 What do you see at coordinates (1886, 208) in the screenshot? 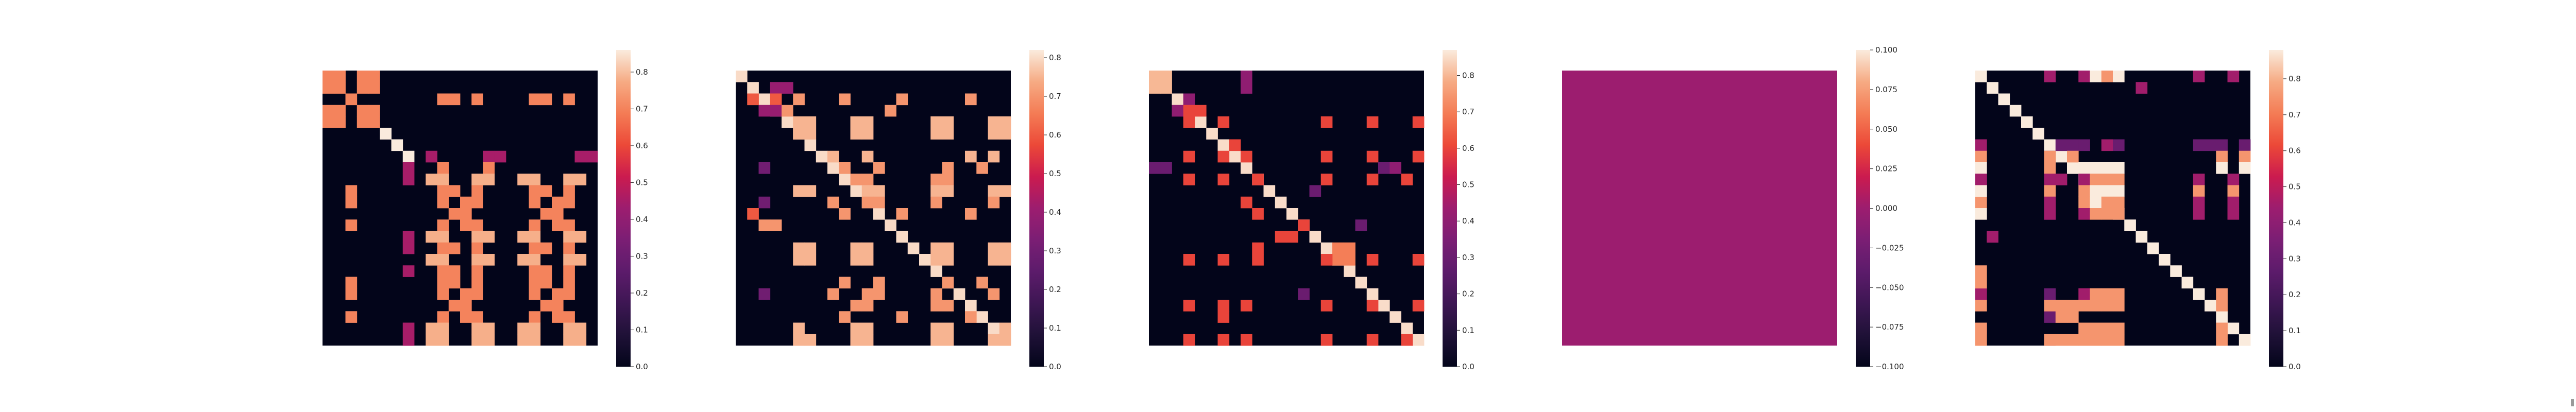
I see `colorbar-tick-label: 0.000` at bounding box center [1886, 208].